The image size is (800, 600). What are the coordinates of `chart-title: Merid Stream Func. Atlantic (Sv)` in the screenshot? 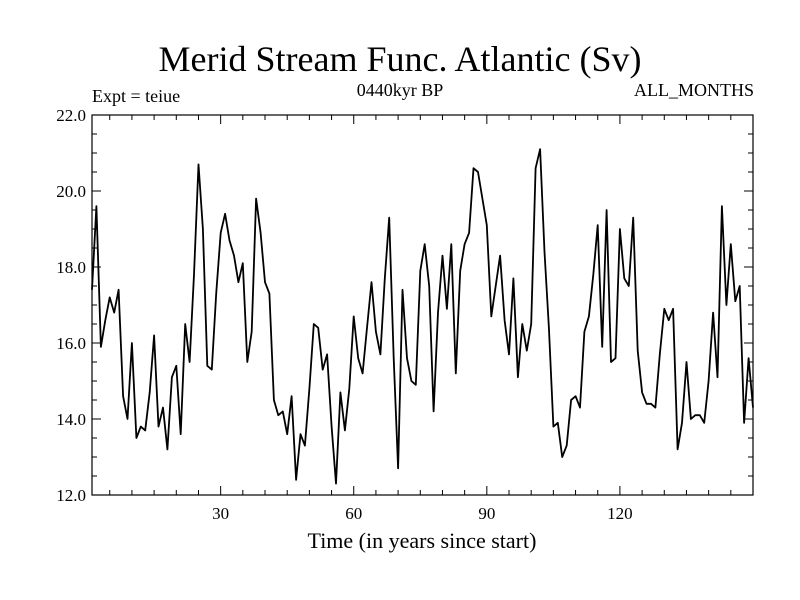 It's located at (400, 59).